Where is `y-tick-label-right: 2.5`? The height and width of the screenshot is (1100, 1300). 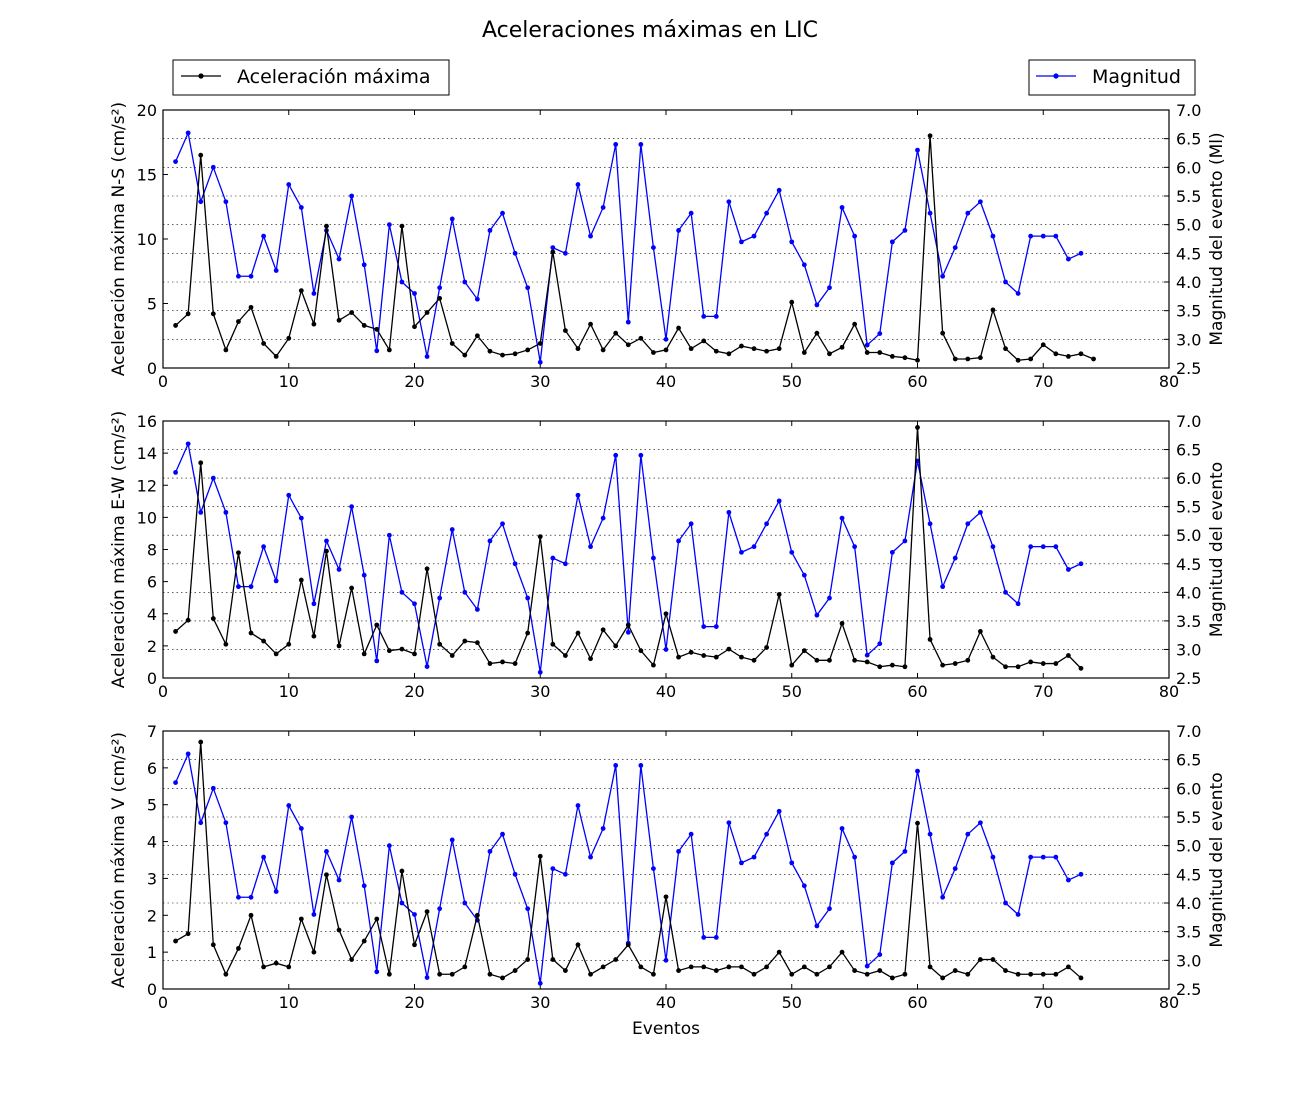 y-tick-label-right: 2.5 is located at coordinates (1188, 678).